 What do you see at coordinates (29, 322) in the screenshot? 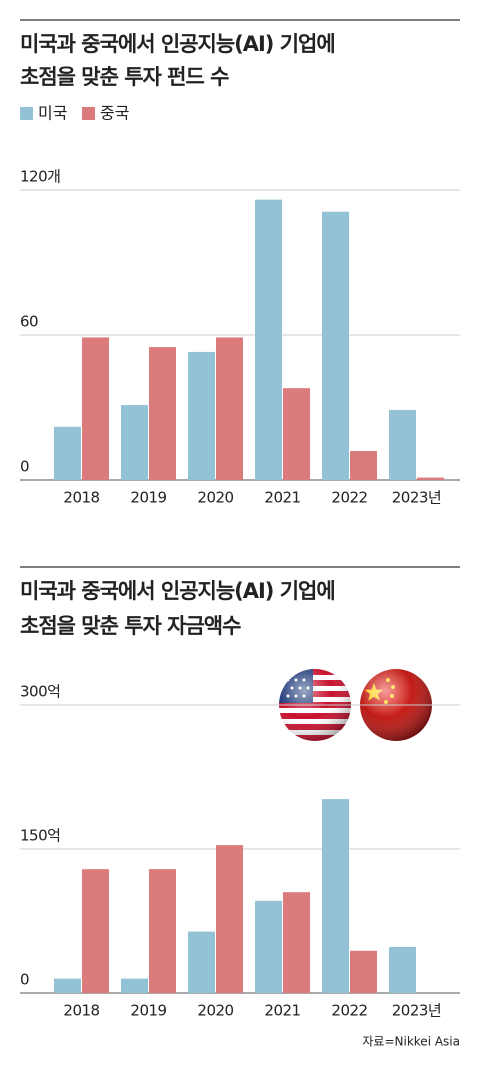
I see `y-tick-label: 60` at bounding box center [29, 322].